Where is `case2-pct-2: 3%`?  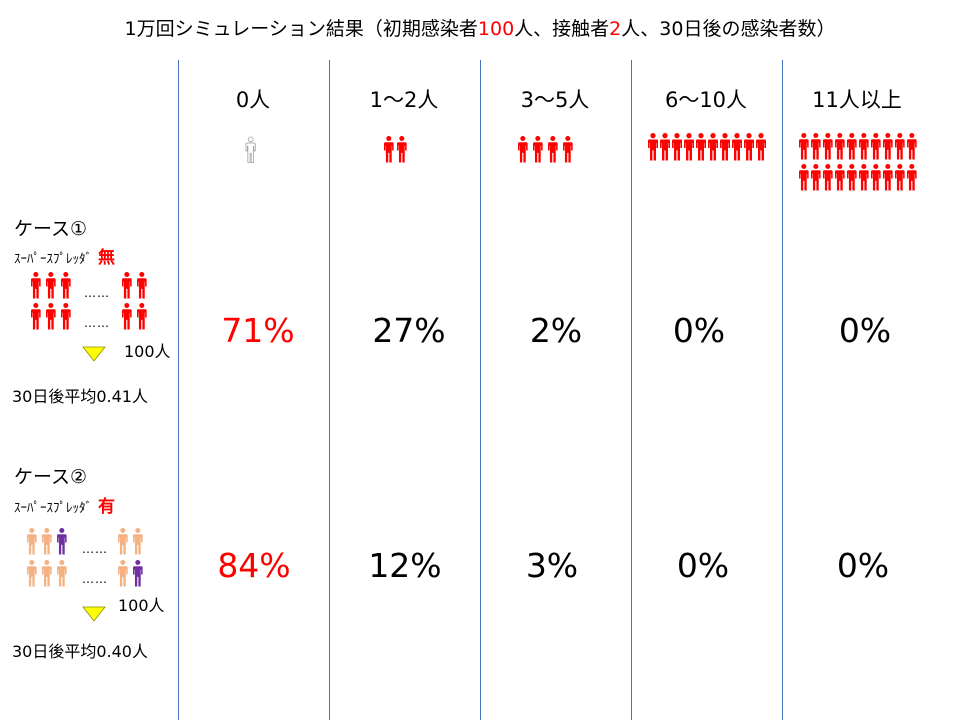
case2-pct-2: 3% is located at coordinates (552, 565).